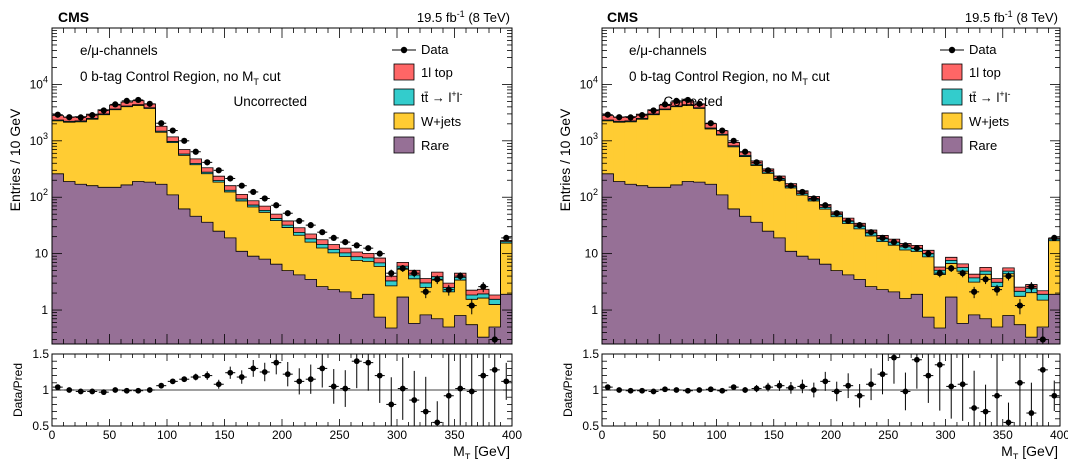 This screenshot has height=459, width=1068. I want to click on legend-1ltop-swatch, so click(404, 72).